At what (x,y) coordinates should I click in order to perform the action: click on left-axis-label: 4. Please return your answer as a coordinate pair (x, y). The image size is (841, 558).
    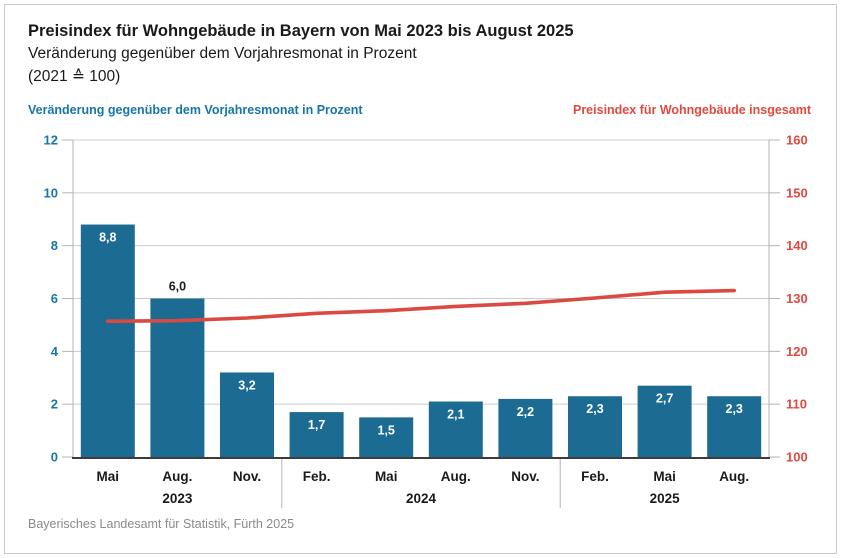
    Looking at the image, I should click on (55, 351).